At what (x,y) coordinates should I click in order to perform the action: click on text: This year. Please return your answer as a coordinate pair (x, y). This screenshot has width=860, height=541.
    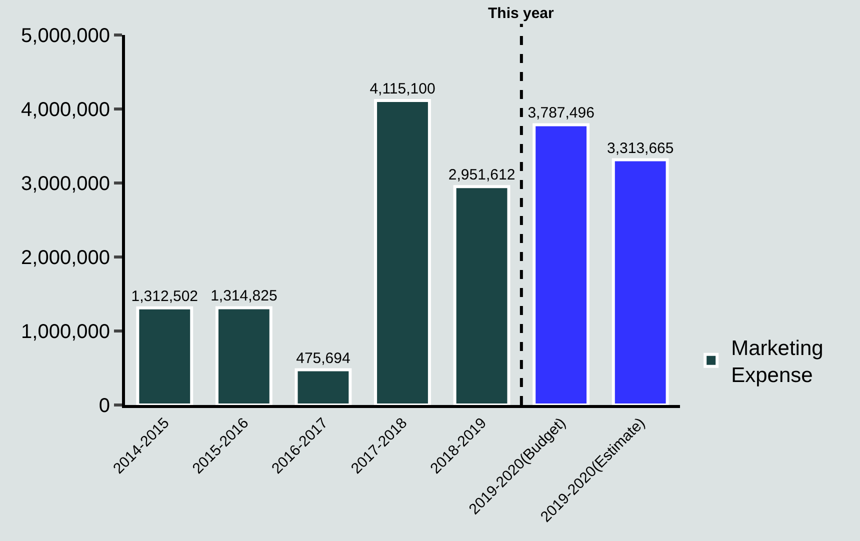
    Looking at the image, I should click on (521, 13).